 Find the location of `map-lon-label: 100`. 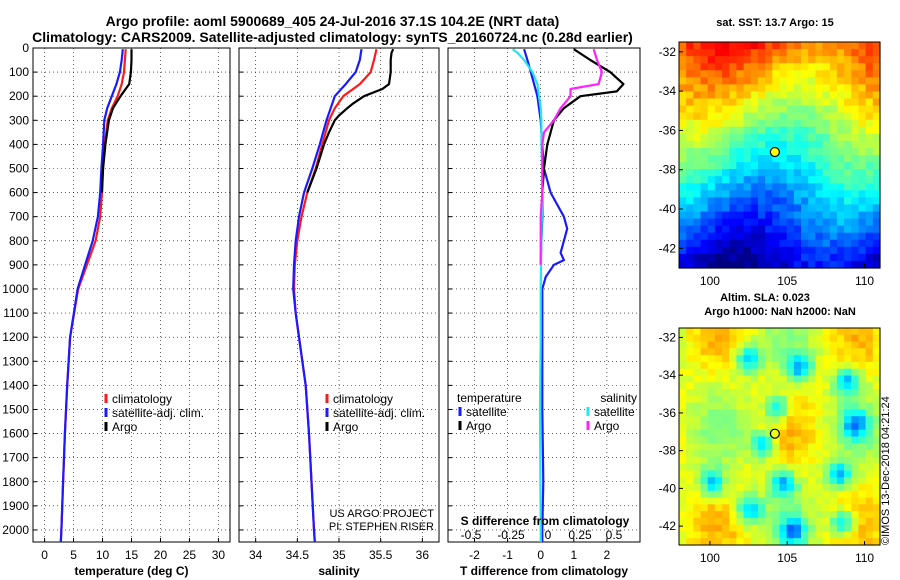

map-lon-label: 100 is located at coordinates (710, 281).